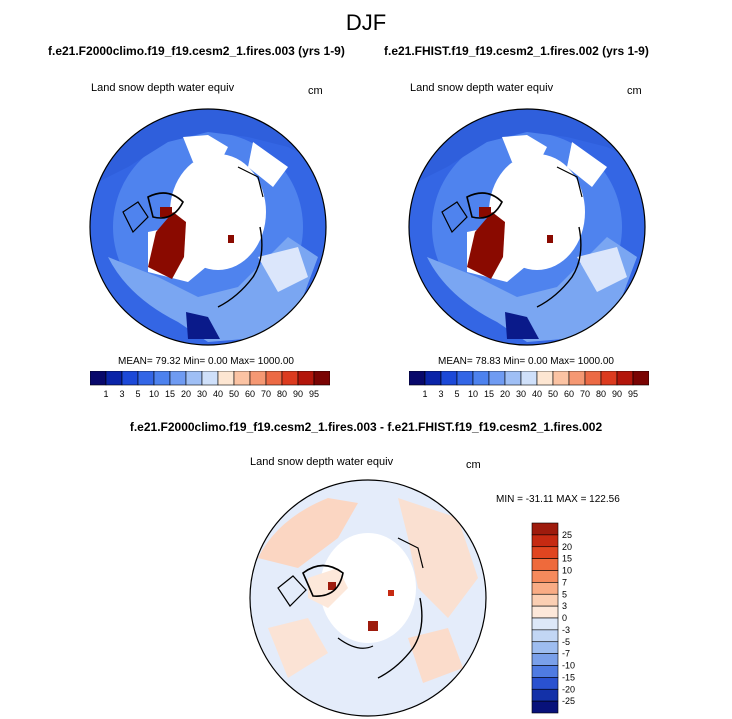  Describe the element at coordinates (424, 394) in the screenshot. I see `colorbar-tick-label: 1` at that location.